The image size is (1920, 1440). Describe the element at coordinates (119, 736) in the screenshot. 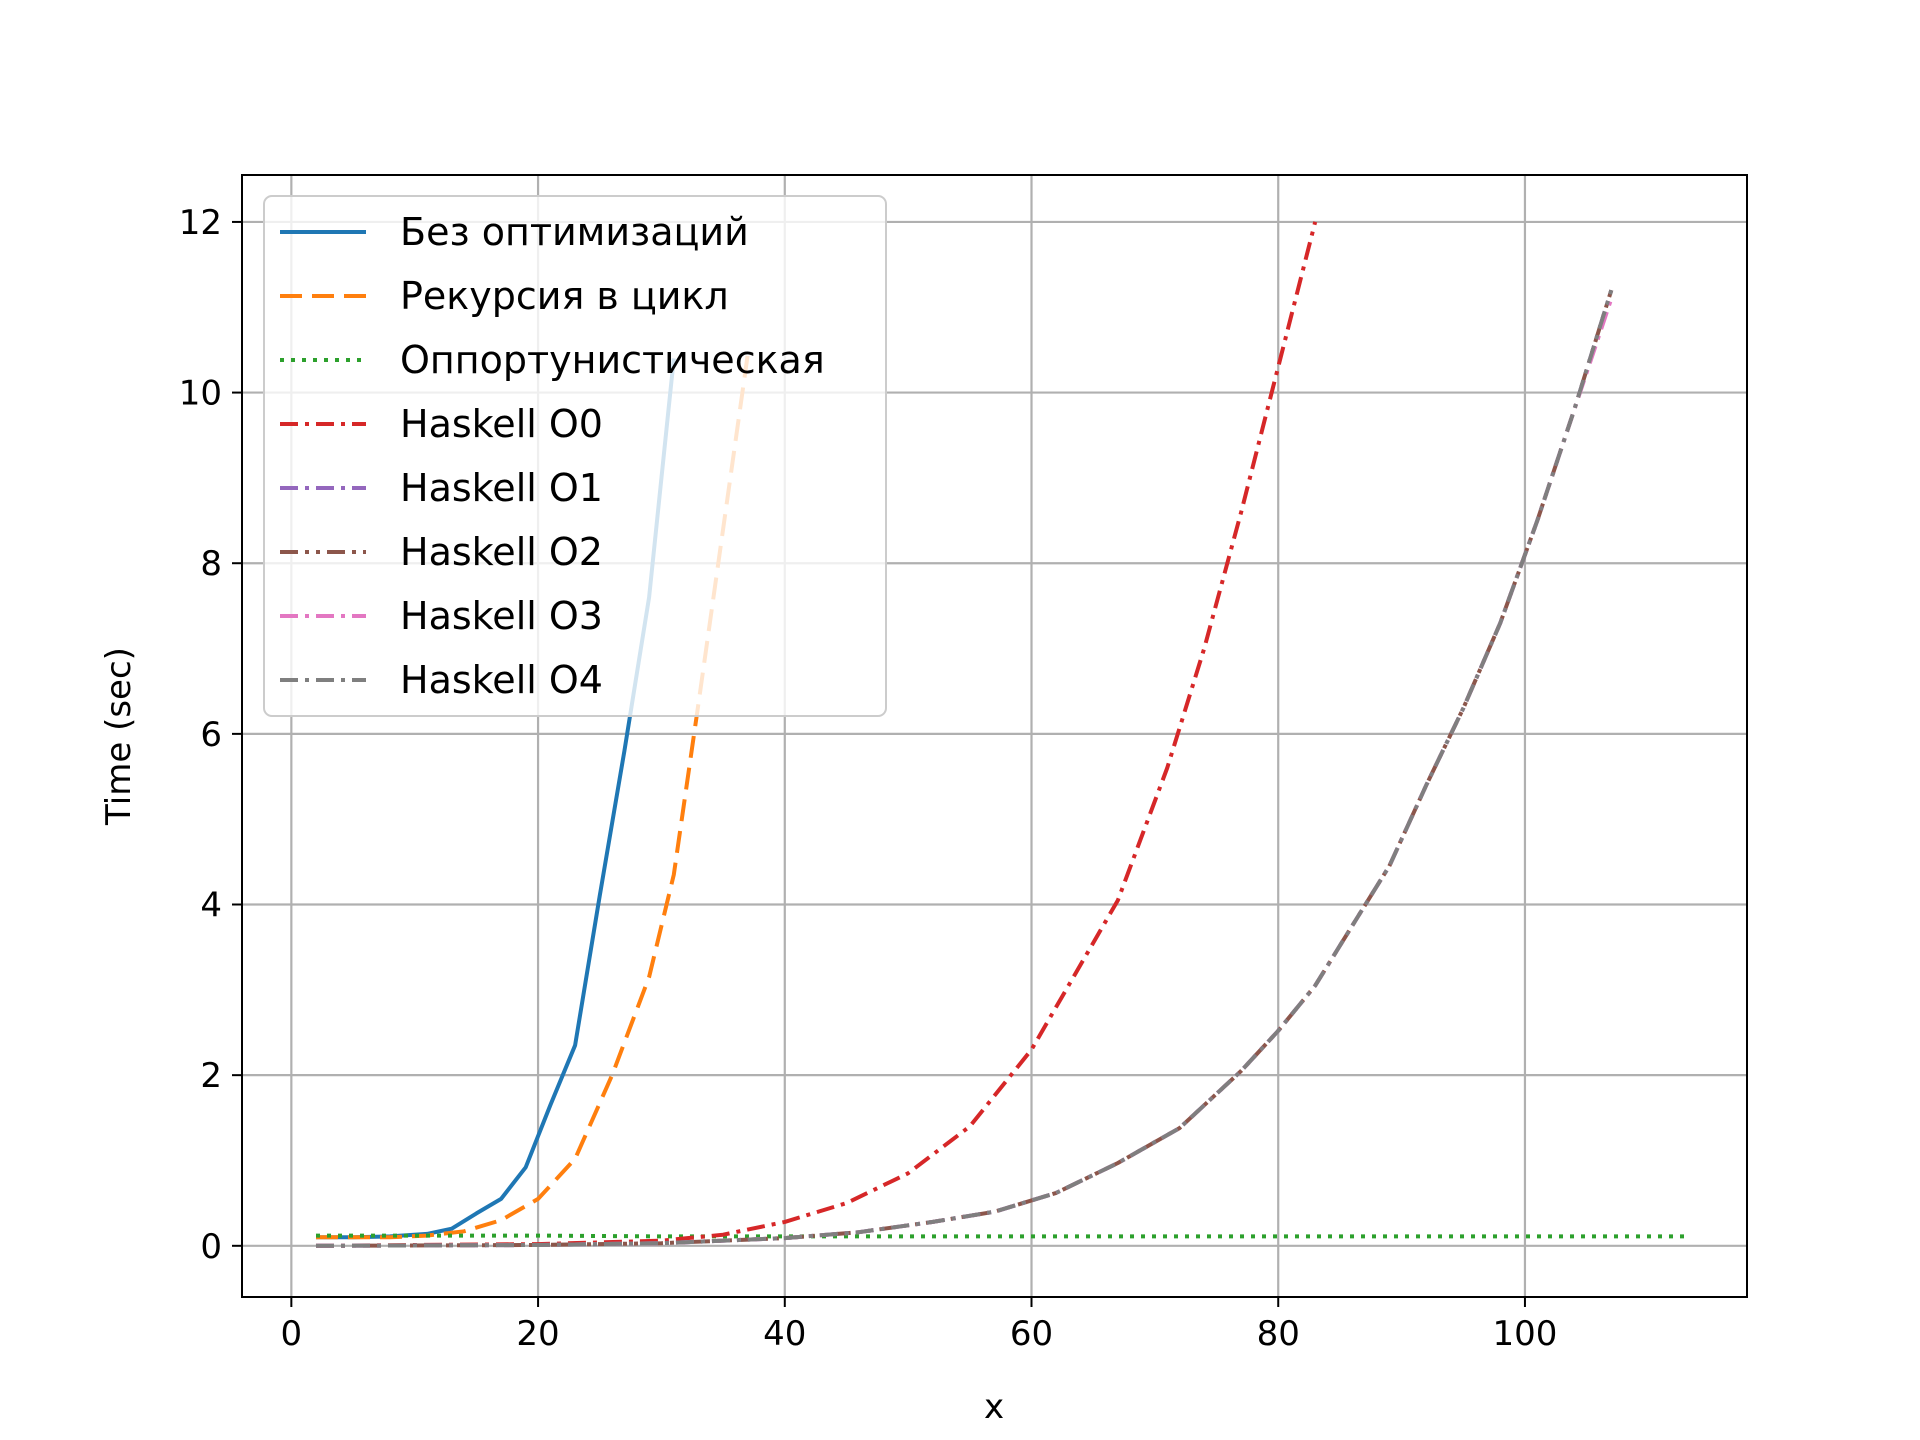

I see `y-axis-label: Time (sec)` at that location.